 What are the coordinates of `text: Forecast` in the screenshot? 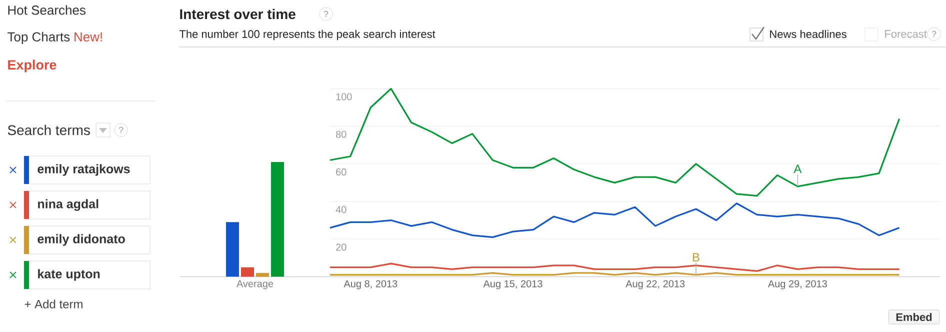 It's located at (906, 34).